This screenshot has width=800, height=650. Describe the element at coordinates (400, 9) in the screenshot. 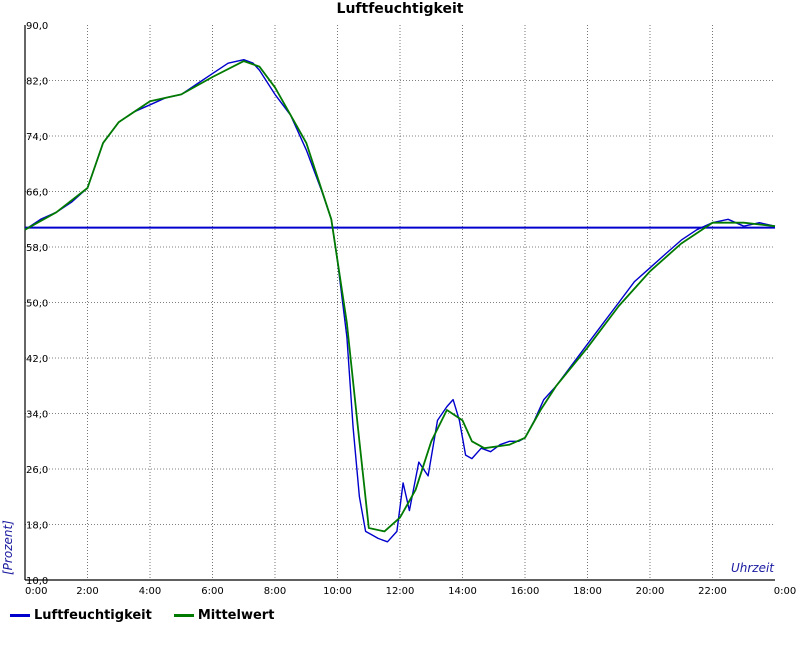

I see `chart-title: Luftfeuchtigkeit` at that location.